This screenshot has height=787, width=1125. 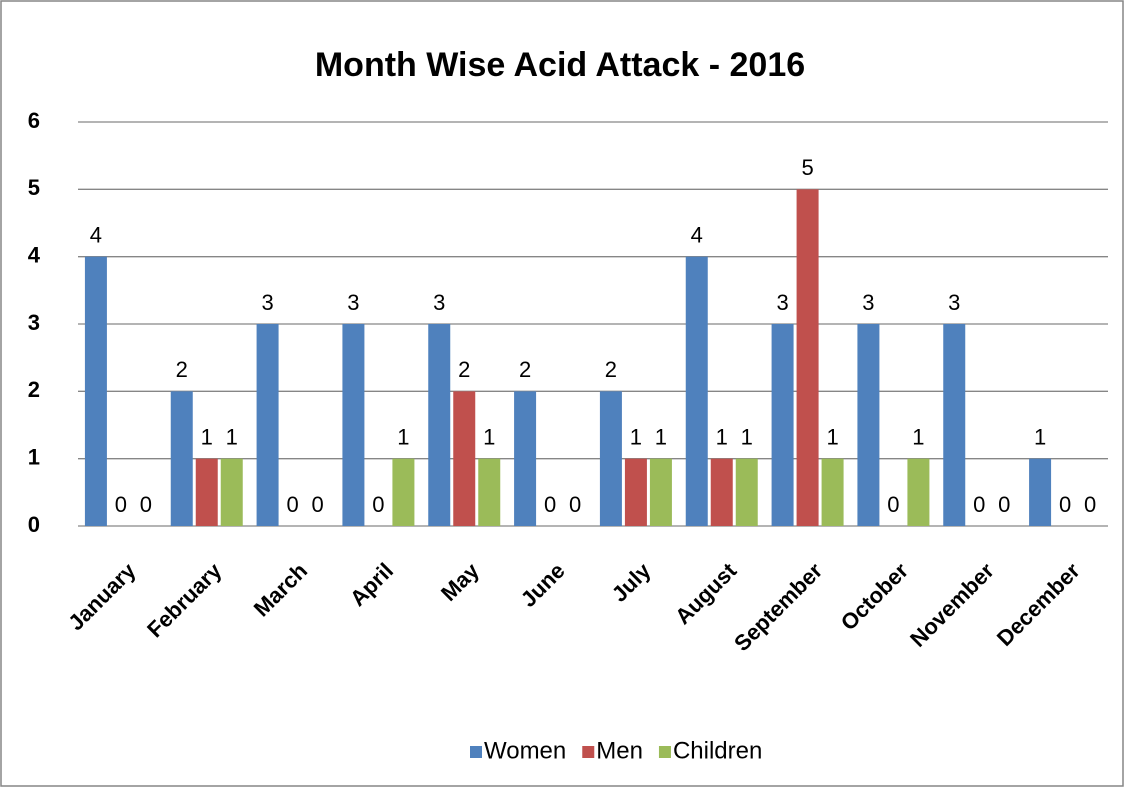 What do you see at coordinates (525, 750) in the screenshot?
I see `legend-label: Women` at bounding box center [525, 750].